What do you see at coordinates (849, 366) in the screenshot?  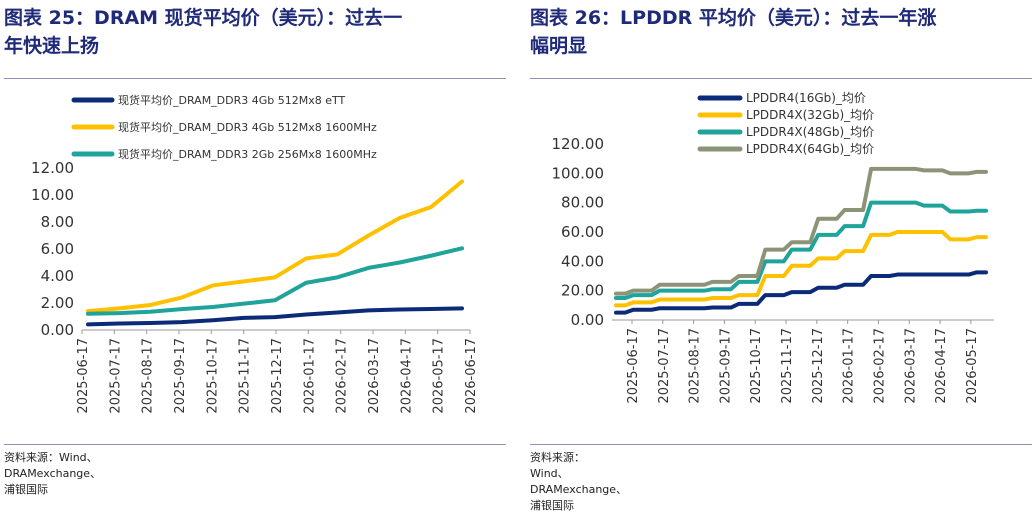 I see `right-x-tick-label: 2026-01-17` at bounding box center [849, 366].